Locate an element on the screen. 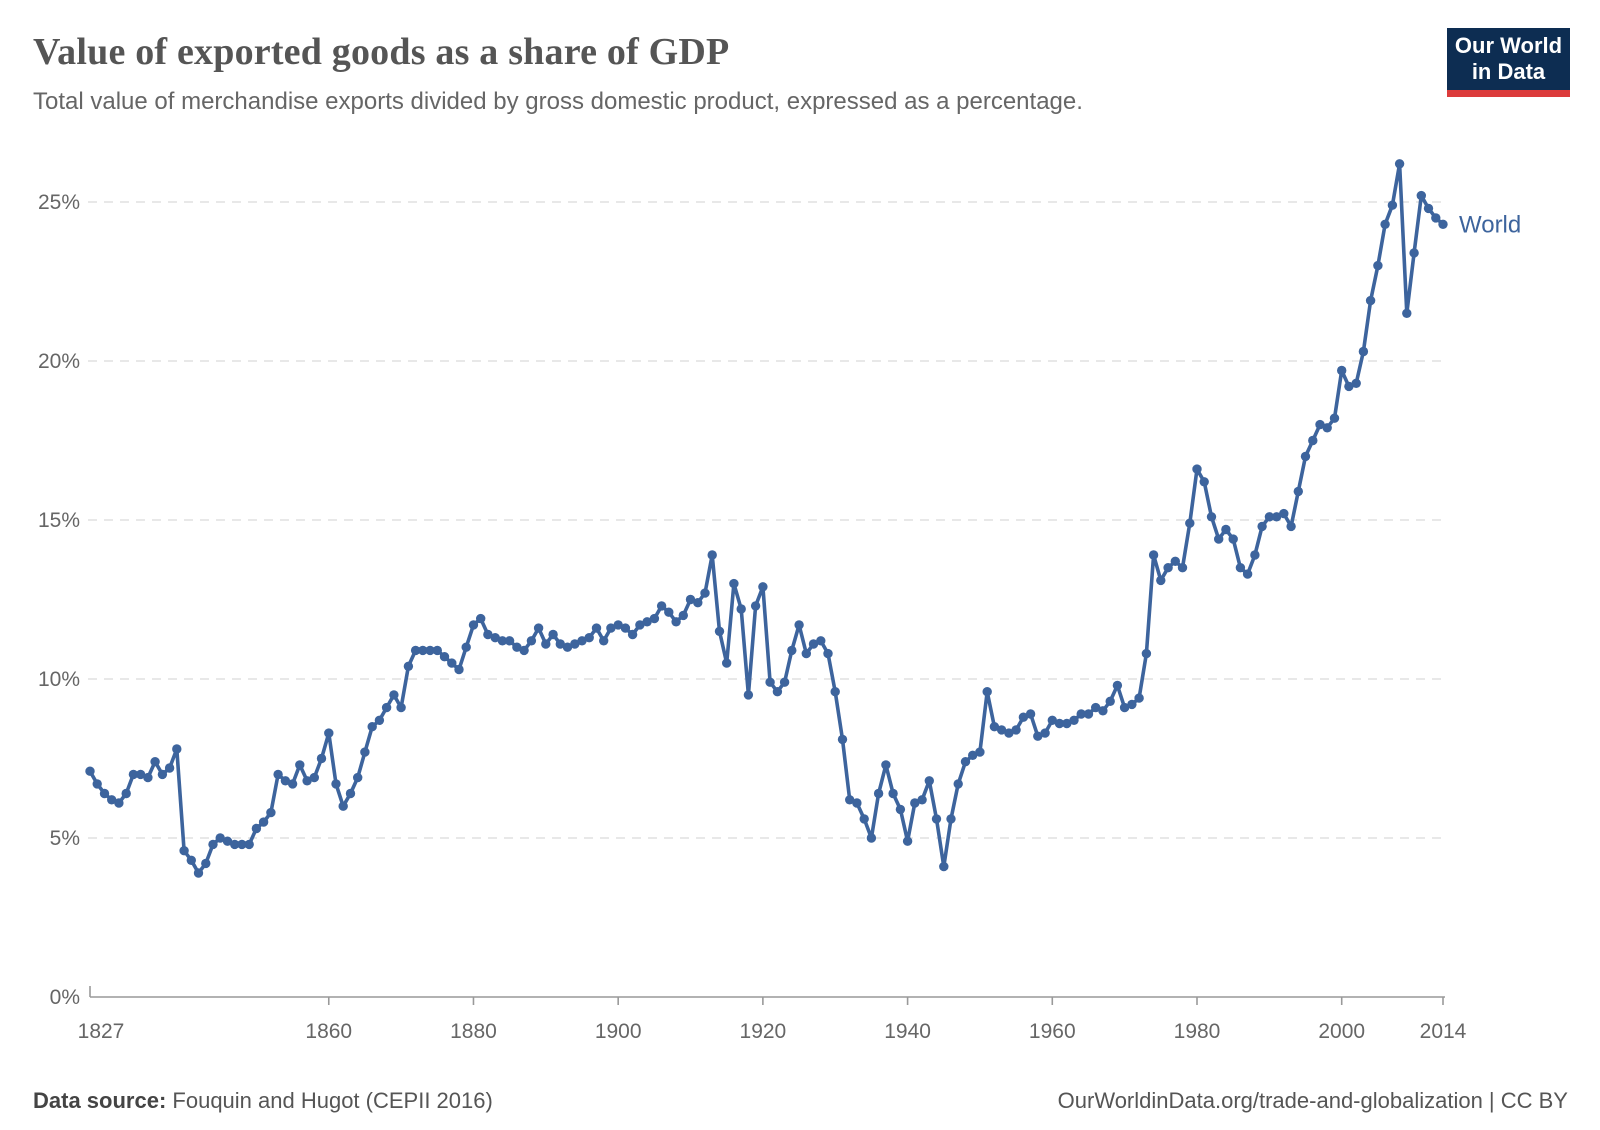 This screenshot has height=1130, width=1600. x-axis-label-2000: 2000 is located at coordinates (1341, 1031).